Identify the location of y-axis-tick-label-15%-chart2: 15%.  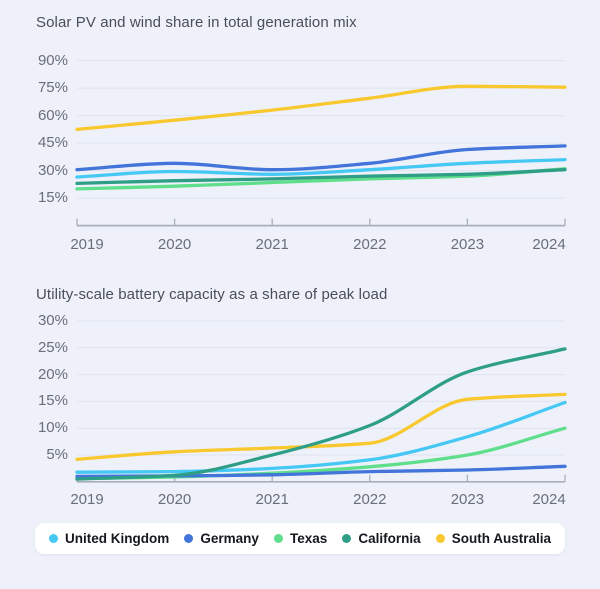
(52, 401).